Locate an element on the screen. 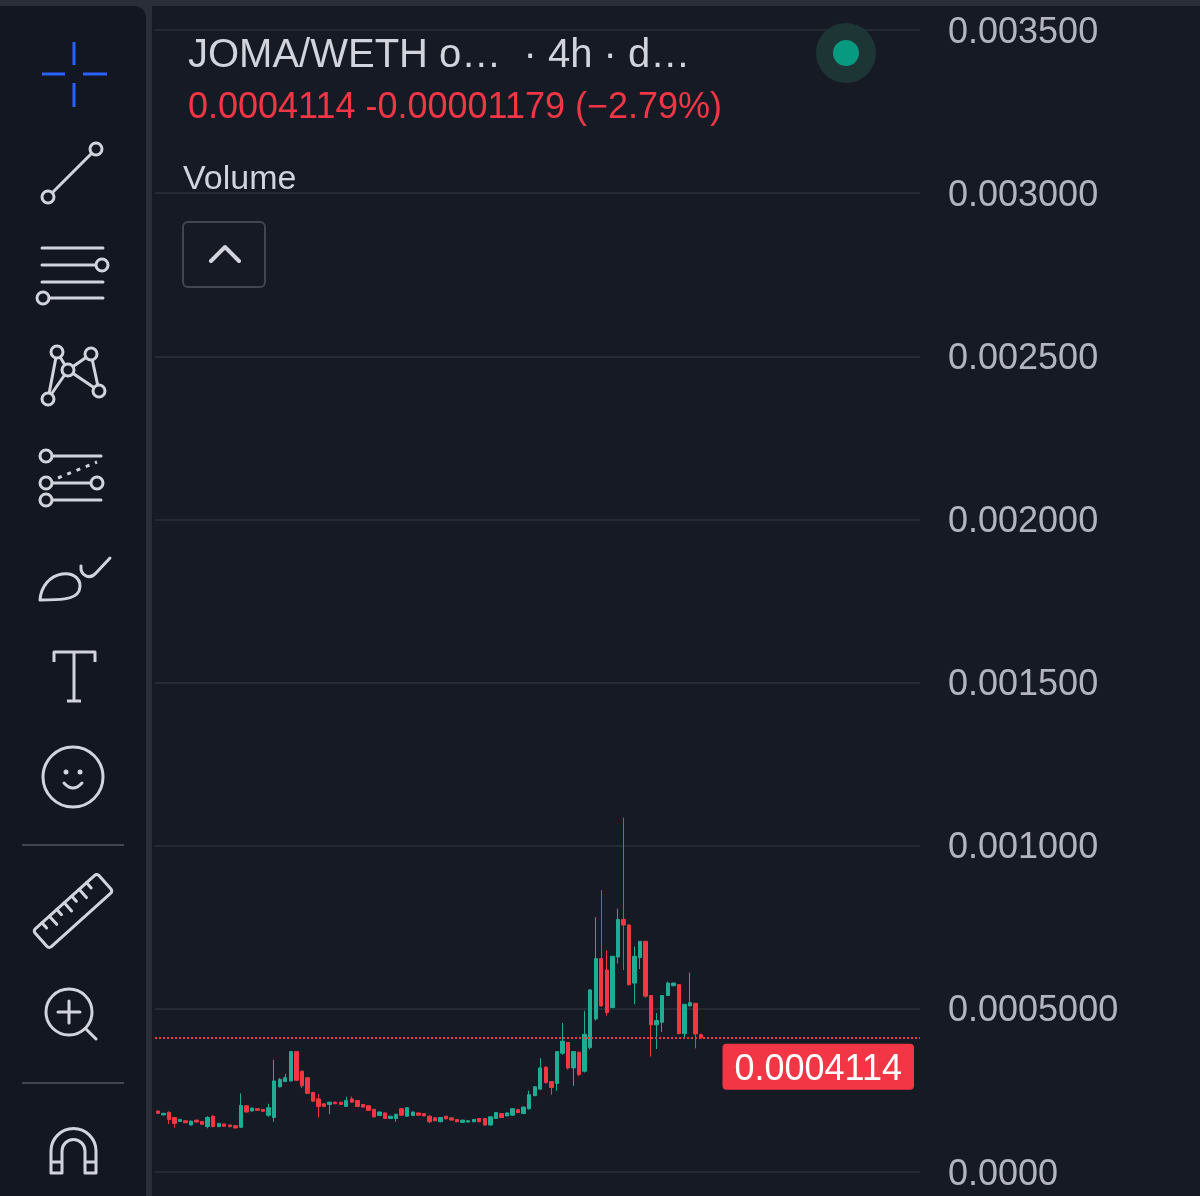  text: 0.0004114 -0.00001179 (−2.79%) is located at coordinates (455, 105).